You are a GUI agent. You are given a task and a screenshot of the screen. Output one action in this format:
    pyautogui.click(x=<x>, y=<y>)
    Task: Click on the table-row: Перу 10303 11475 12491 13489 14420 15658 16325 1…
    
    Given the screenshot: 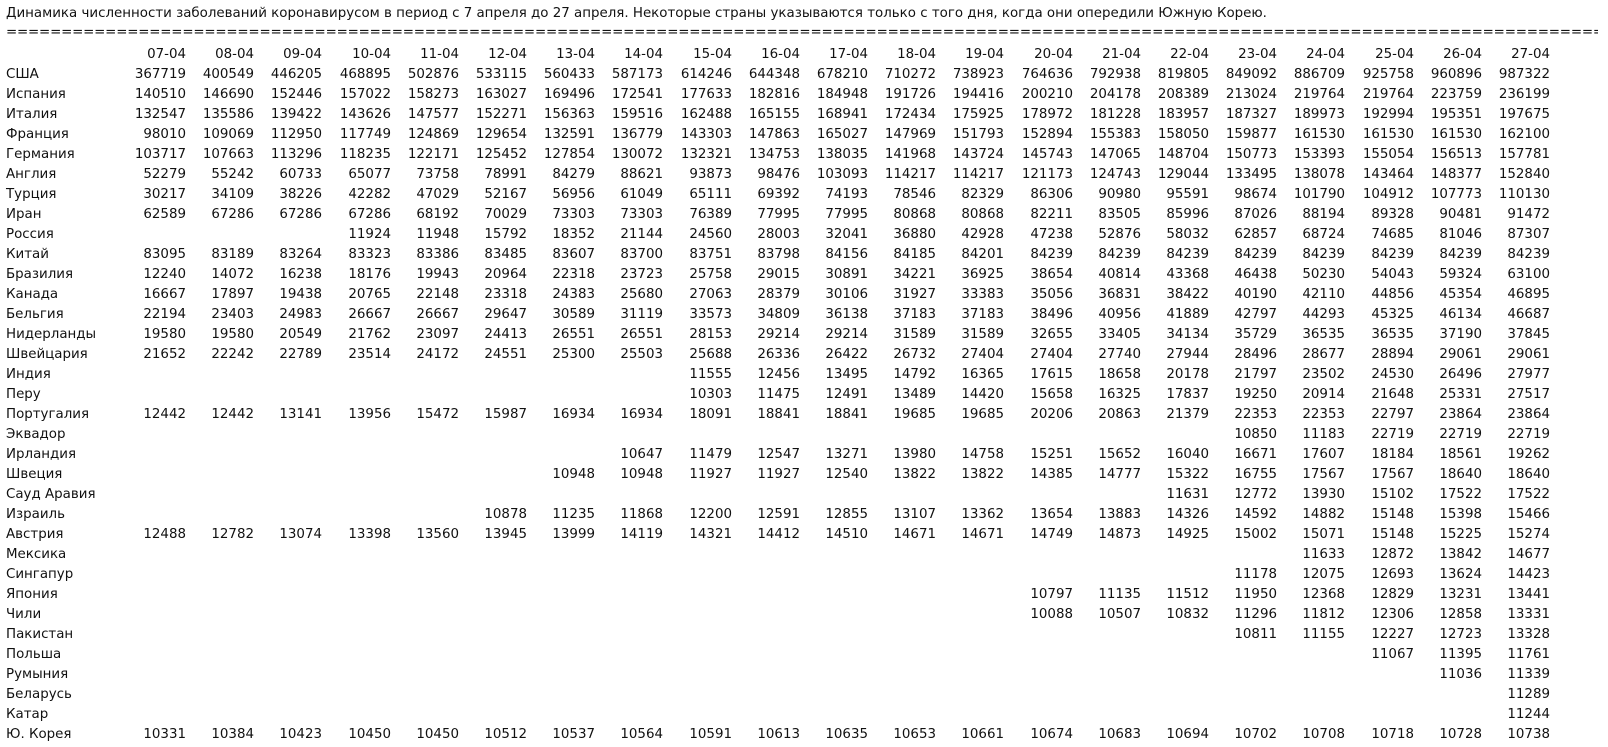 What is the action you would take?
    pyautogui.click(x=804, y=395)
    